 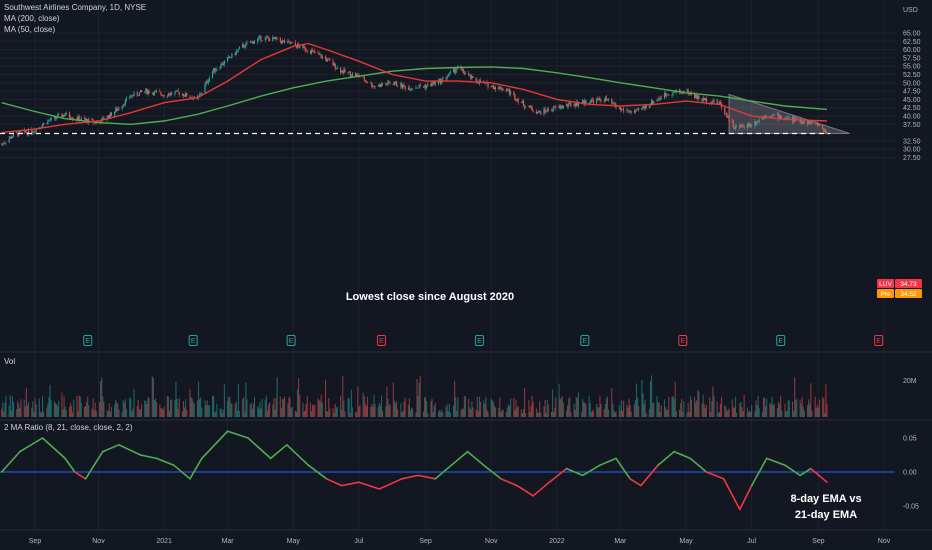 What do you see at coordinates (910, 439) in the screenshot?
I see `ratio-tick-label: 0.05` at bounding box center [910, 439].